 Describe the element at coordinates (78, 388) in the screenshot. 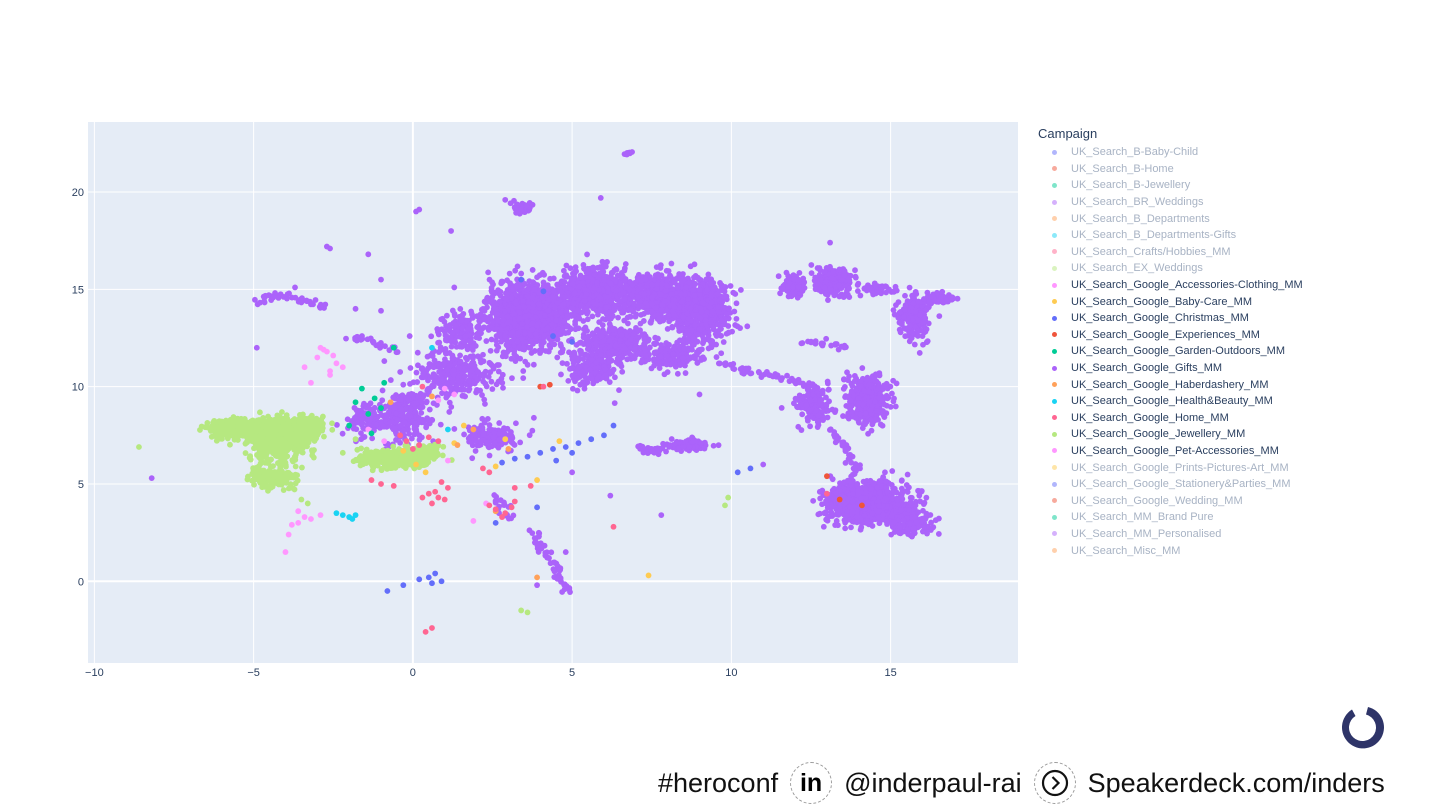

I see `y-tick-label: 10` at that location.